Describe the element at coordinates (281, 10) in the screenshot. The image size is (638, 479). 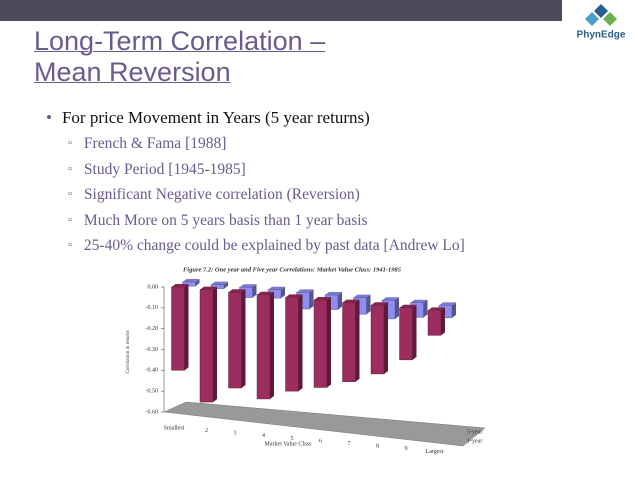
I see `top-bar` at that location.